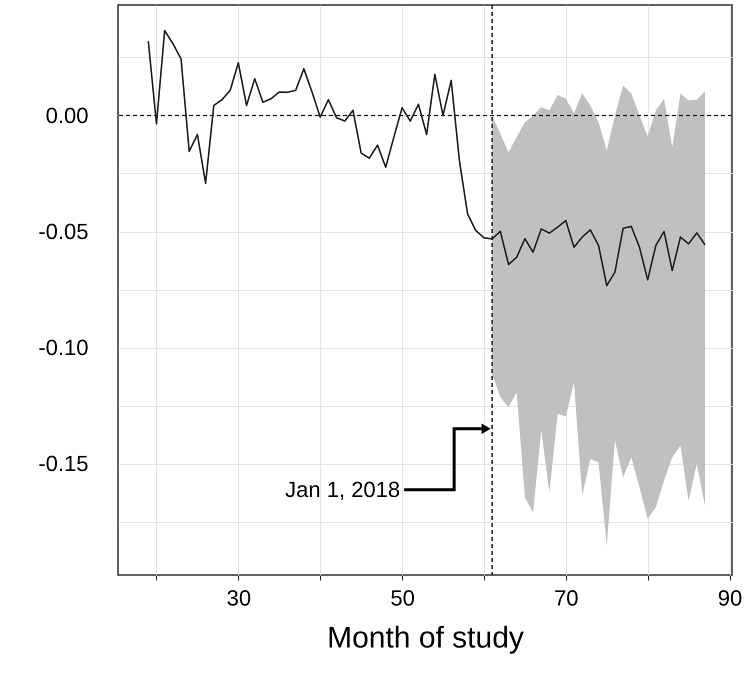 The width and height of the screenshot is (754, 676). I want to click on x-tick-label: 50, so click(402, 598).